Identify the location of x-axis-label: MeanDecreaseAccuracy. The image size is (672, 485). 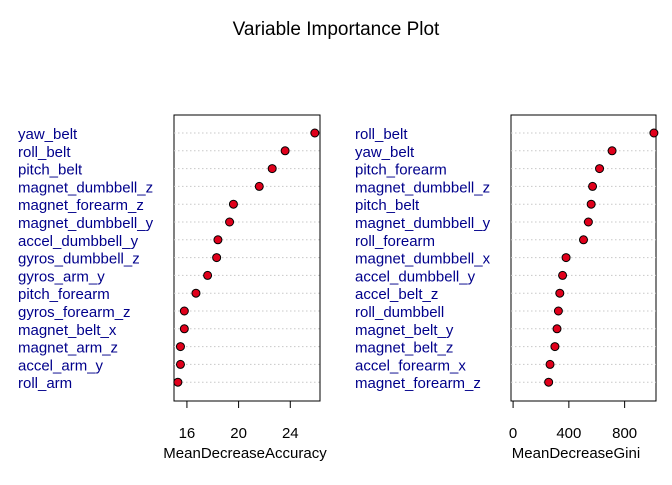
(245, 453).